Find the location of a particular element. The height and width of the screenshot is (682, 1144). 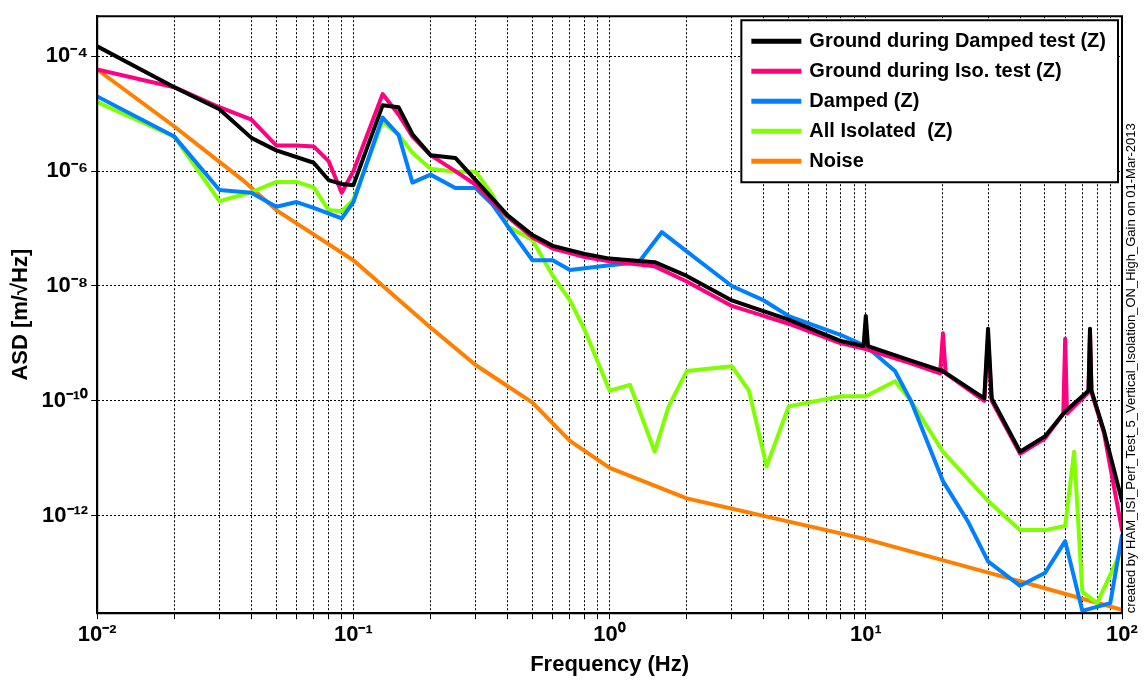

legend-label: Noise is located at coordinates (836, 159).